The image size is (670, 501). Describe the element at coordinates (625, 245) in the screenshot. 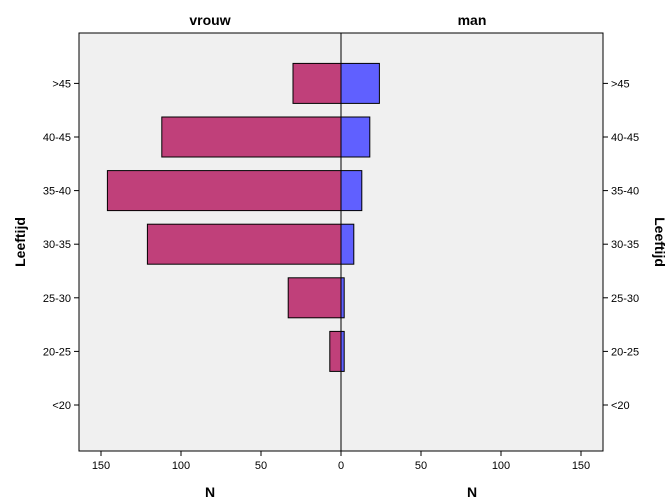

I see `y-tick-label-right-30-35: 30-35` at that location.